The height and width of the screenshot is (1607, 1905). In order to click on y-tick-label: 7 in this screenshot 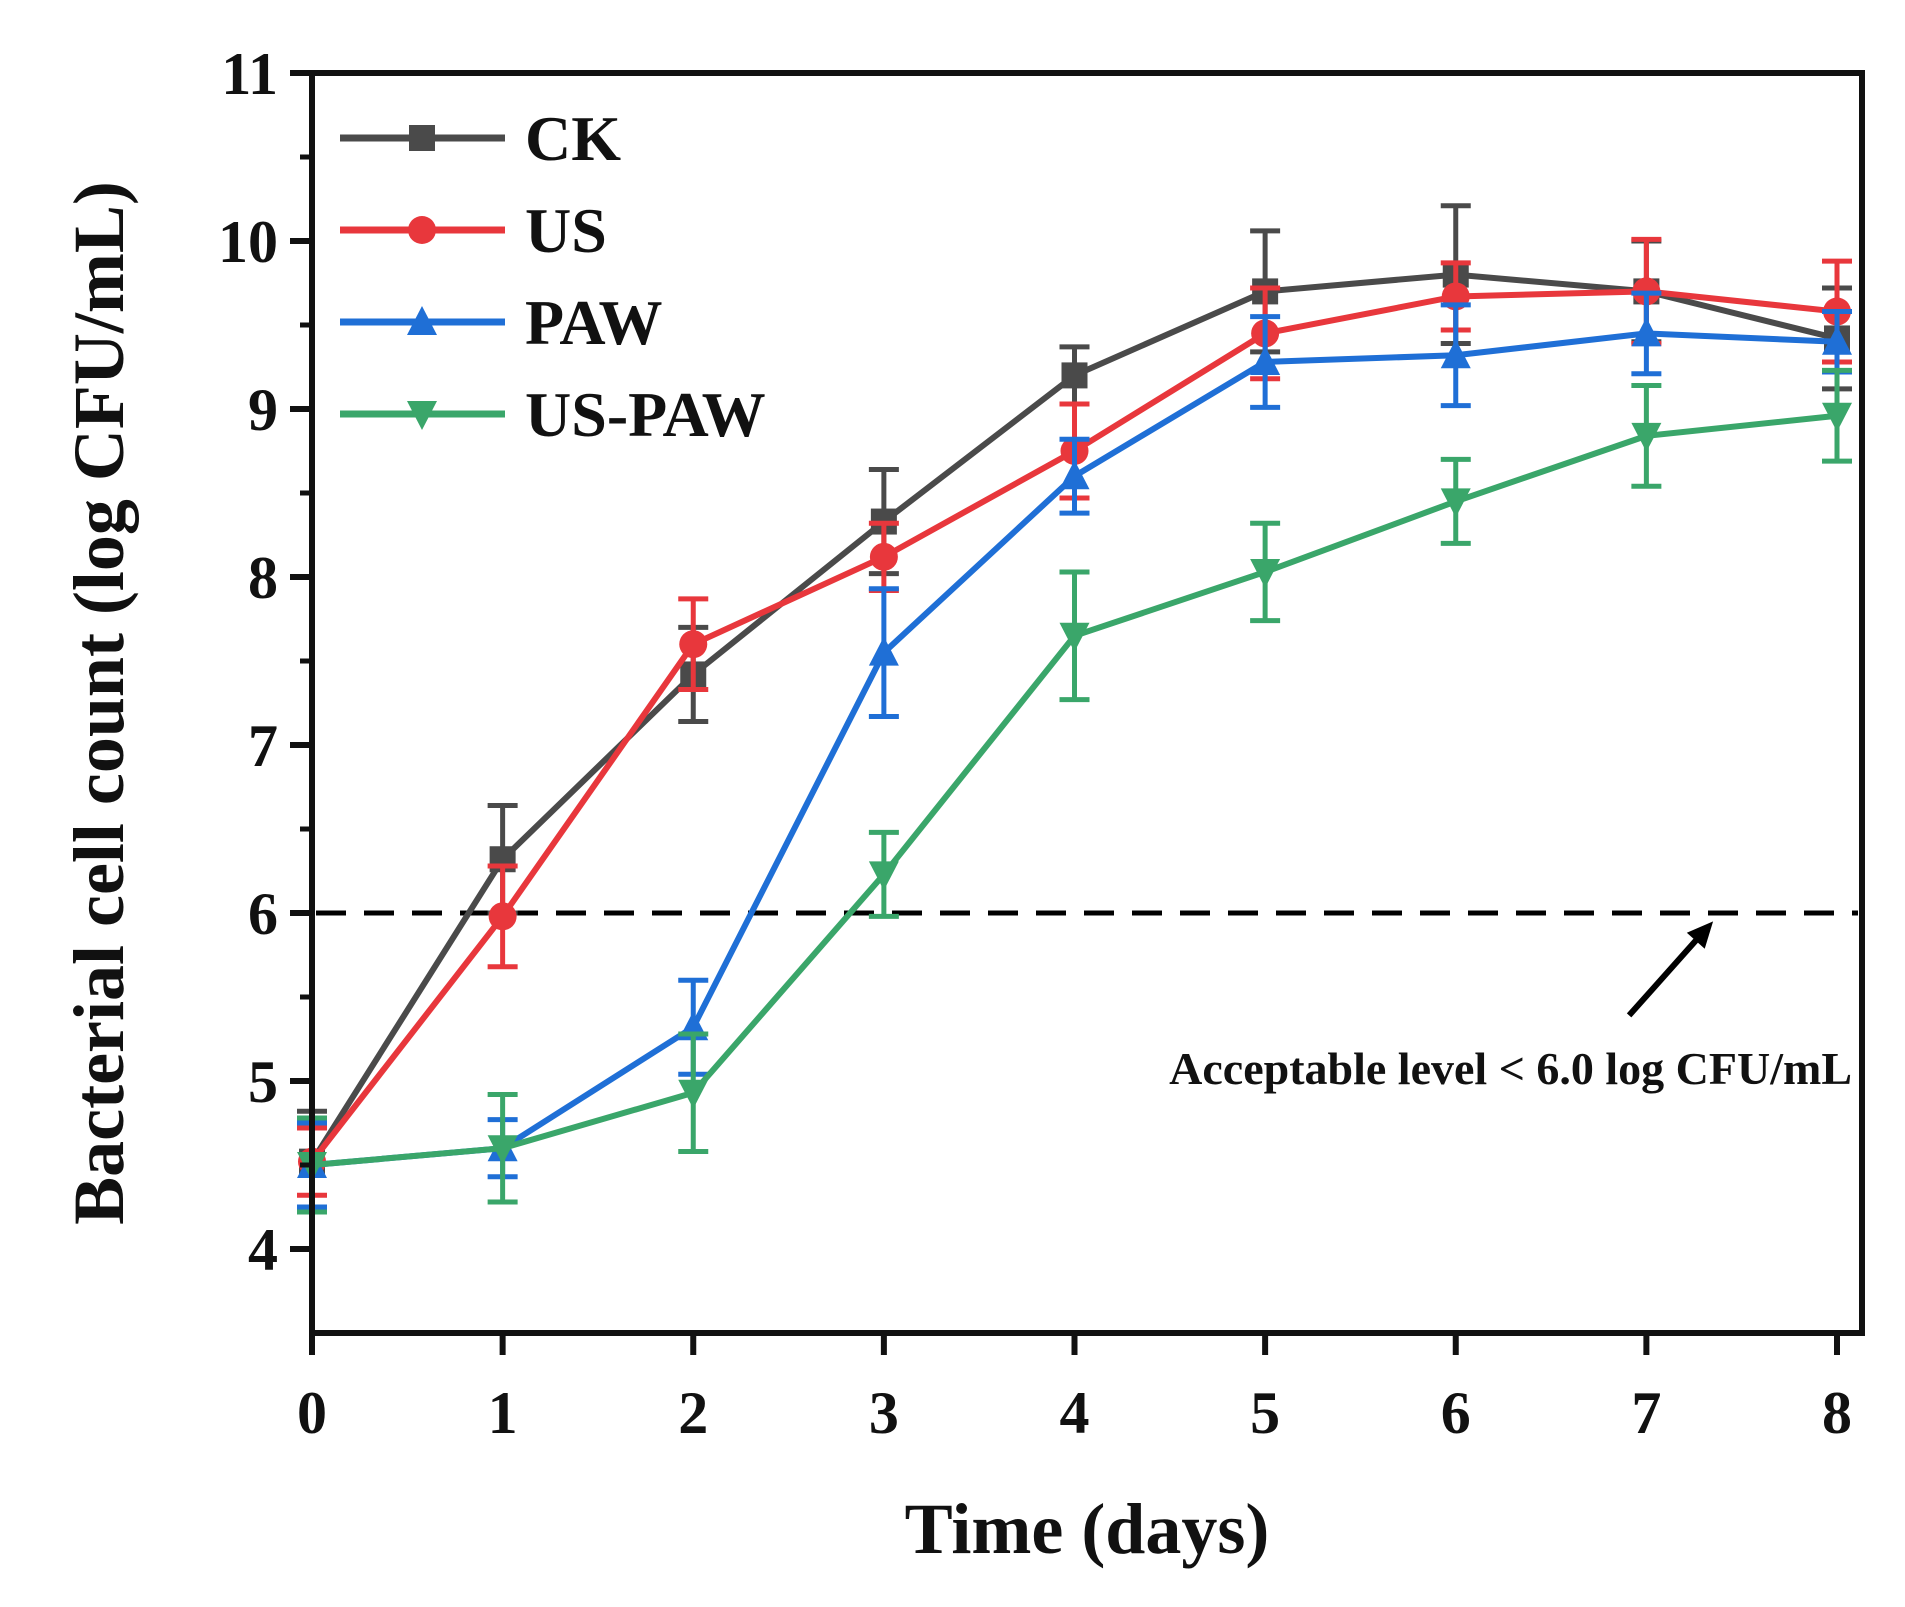, I will do `click(263, 746)`.